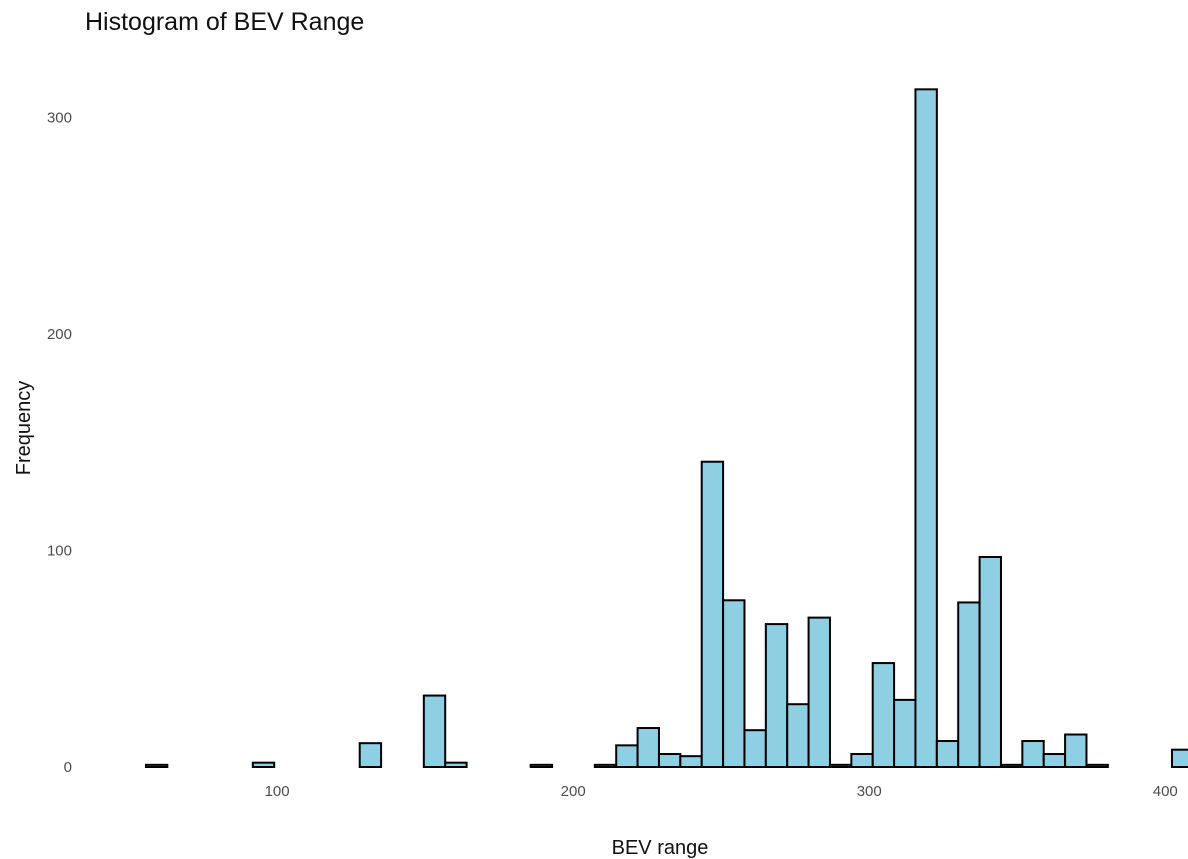 The width and height of the screenshot is (1188, 859). Describe the element at coordinates (24, 428) in the screenshot. I see `y-axis-label: Frequency` at that location.